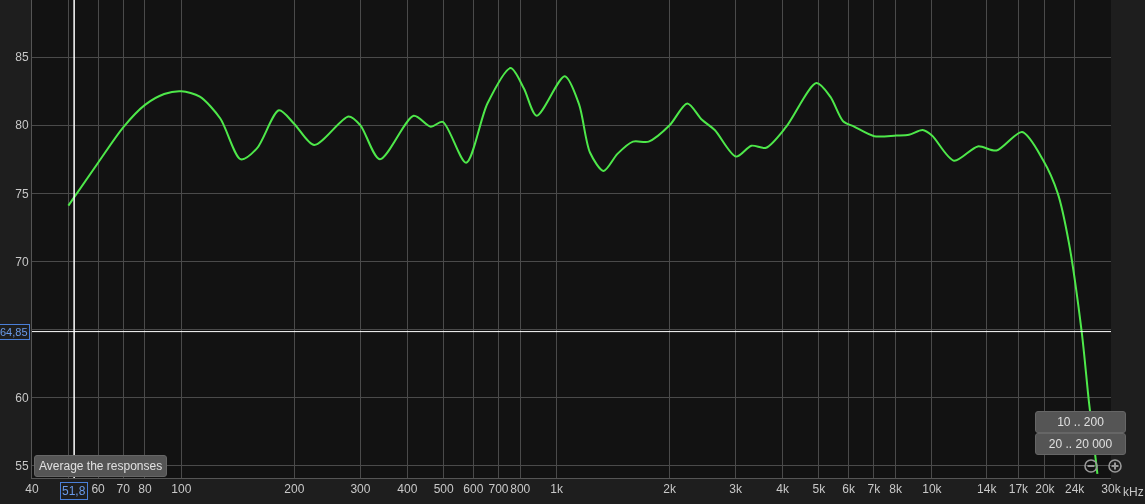 Image resolution: width=1145 pixels, height=504 pixels. Describe the element at coordinates (473, 489) in the screenshot. I see `x-tick-label: 600` at that location.